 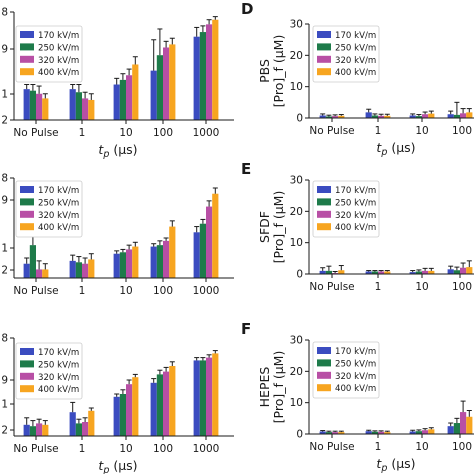 What do you see at coordinates (4, 405) in the screenshot?
I see `y-tick-label: 1` at bounding box center [4, 405].